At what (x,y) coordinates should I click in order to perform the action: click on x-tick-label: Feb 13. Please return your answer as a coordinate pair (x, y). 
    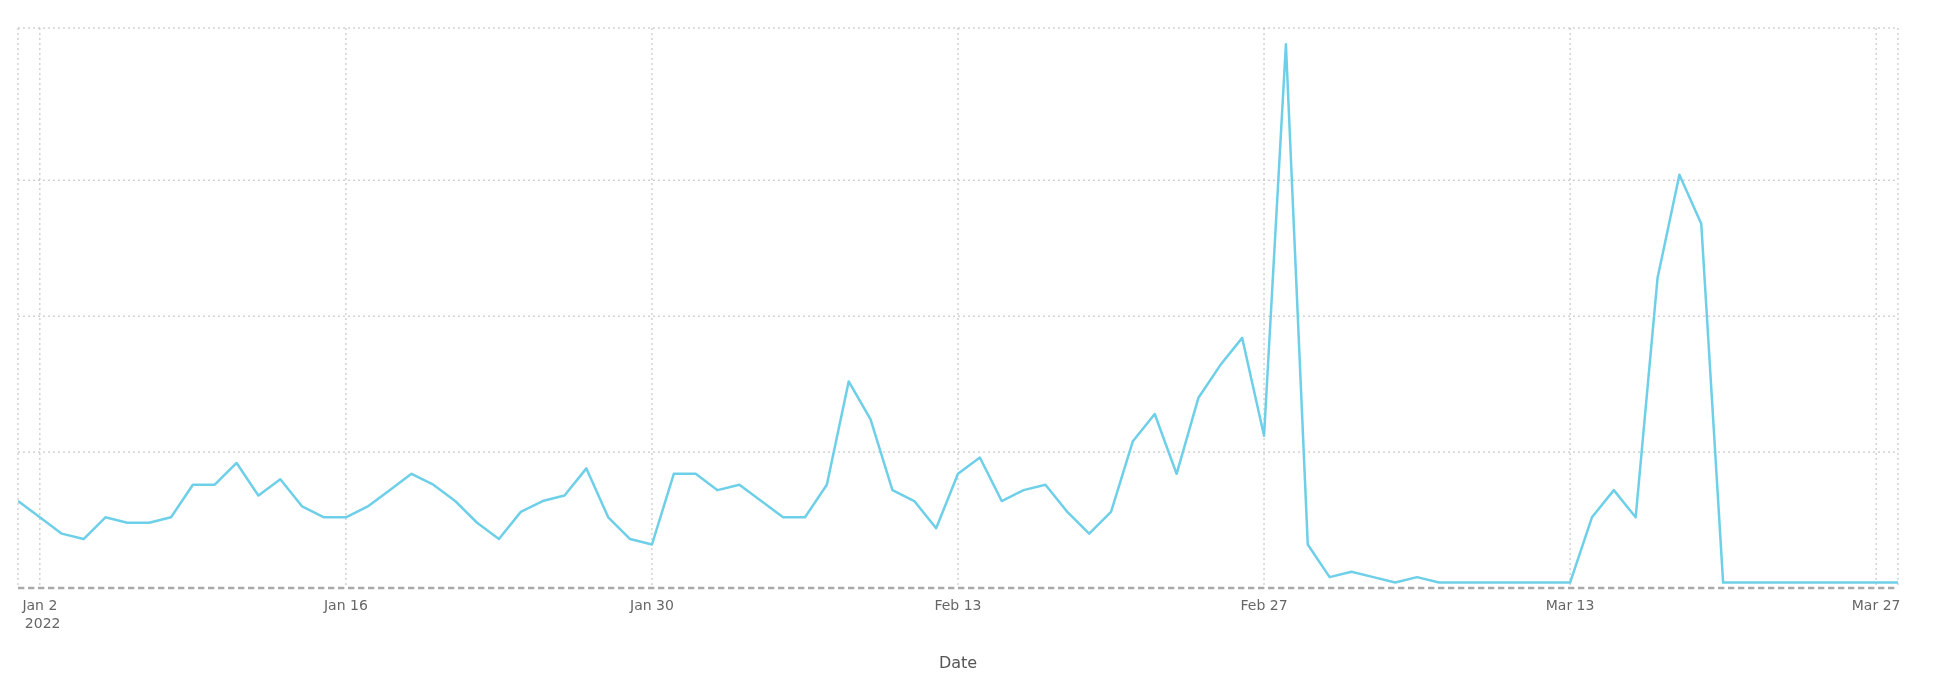
    Looking at the image, I should click on (958, 605).